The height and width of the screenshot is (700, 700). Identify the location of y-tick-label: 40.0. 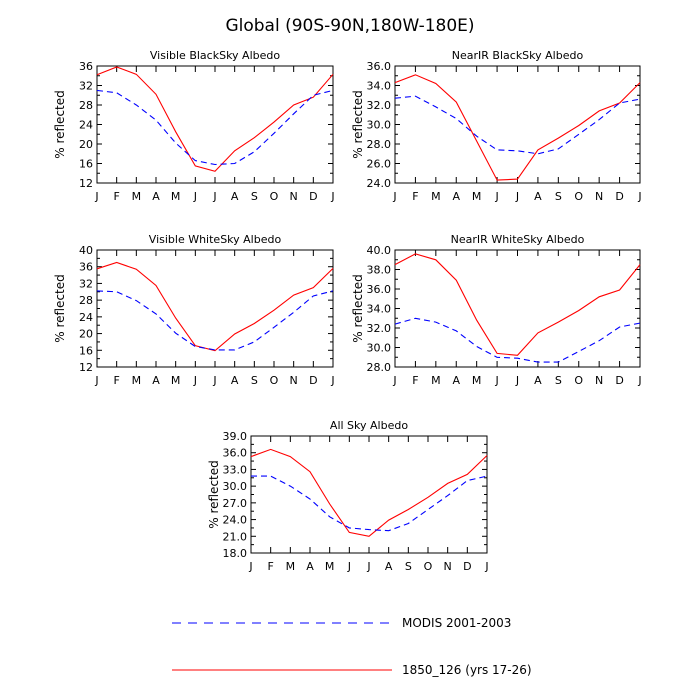
(379, 250).